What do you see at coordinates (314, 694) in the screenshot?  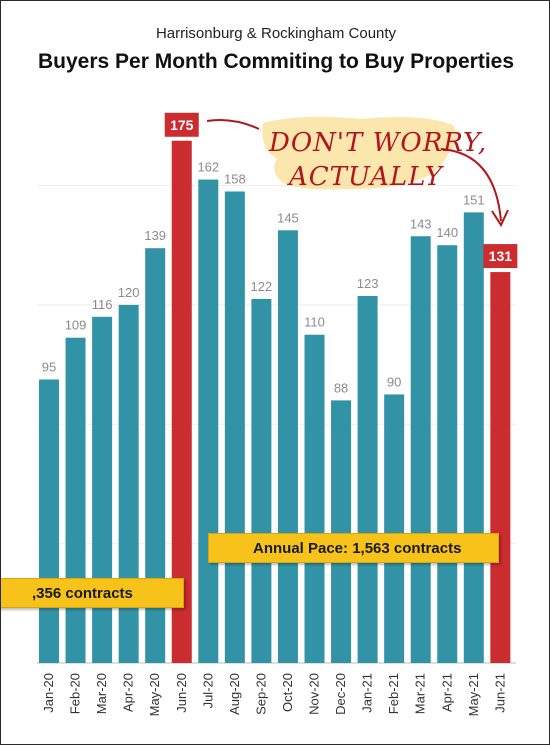 I see `x-tick-label-nov-20: Nov-20` at bounding box center [314, 694].